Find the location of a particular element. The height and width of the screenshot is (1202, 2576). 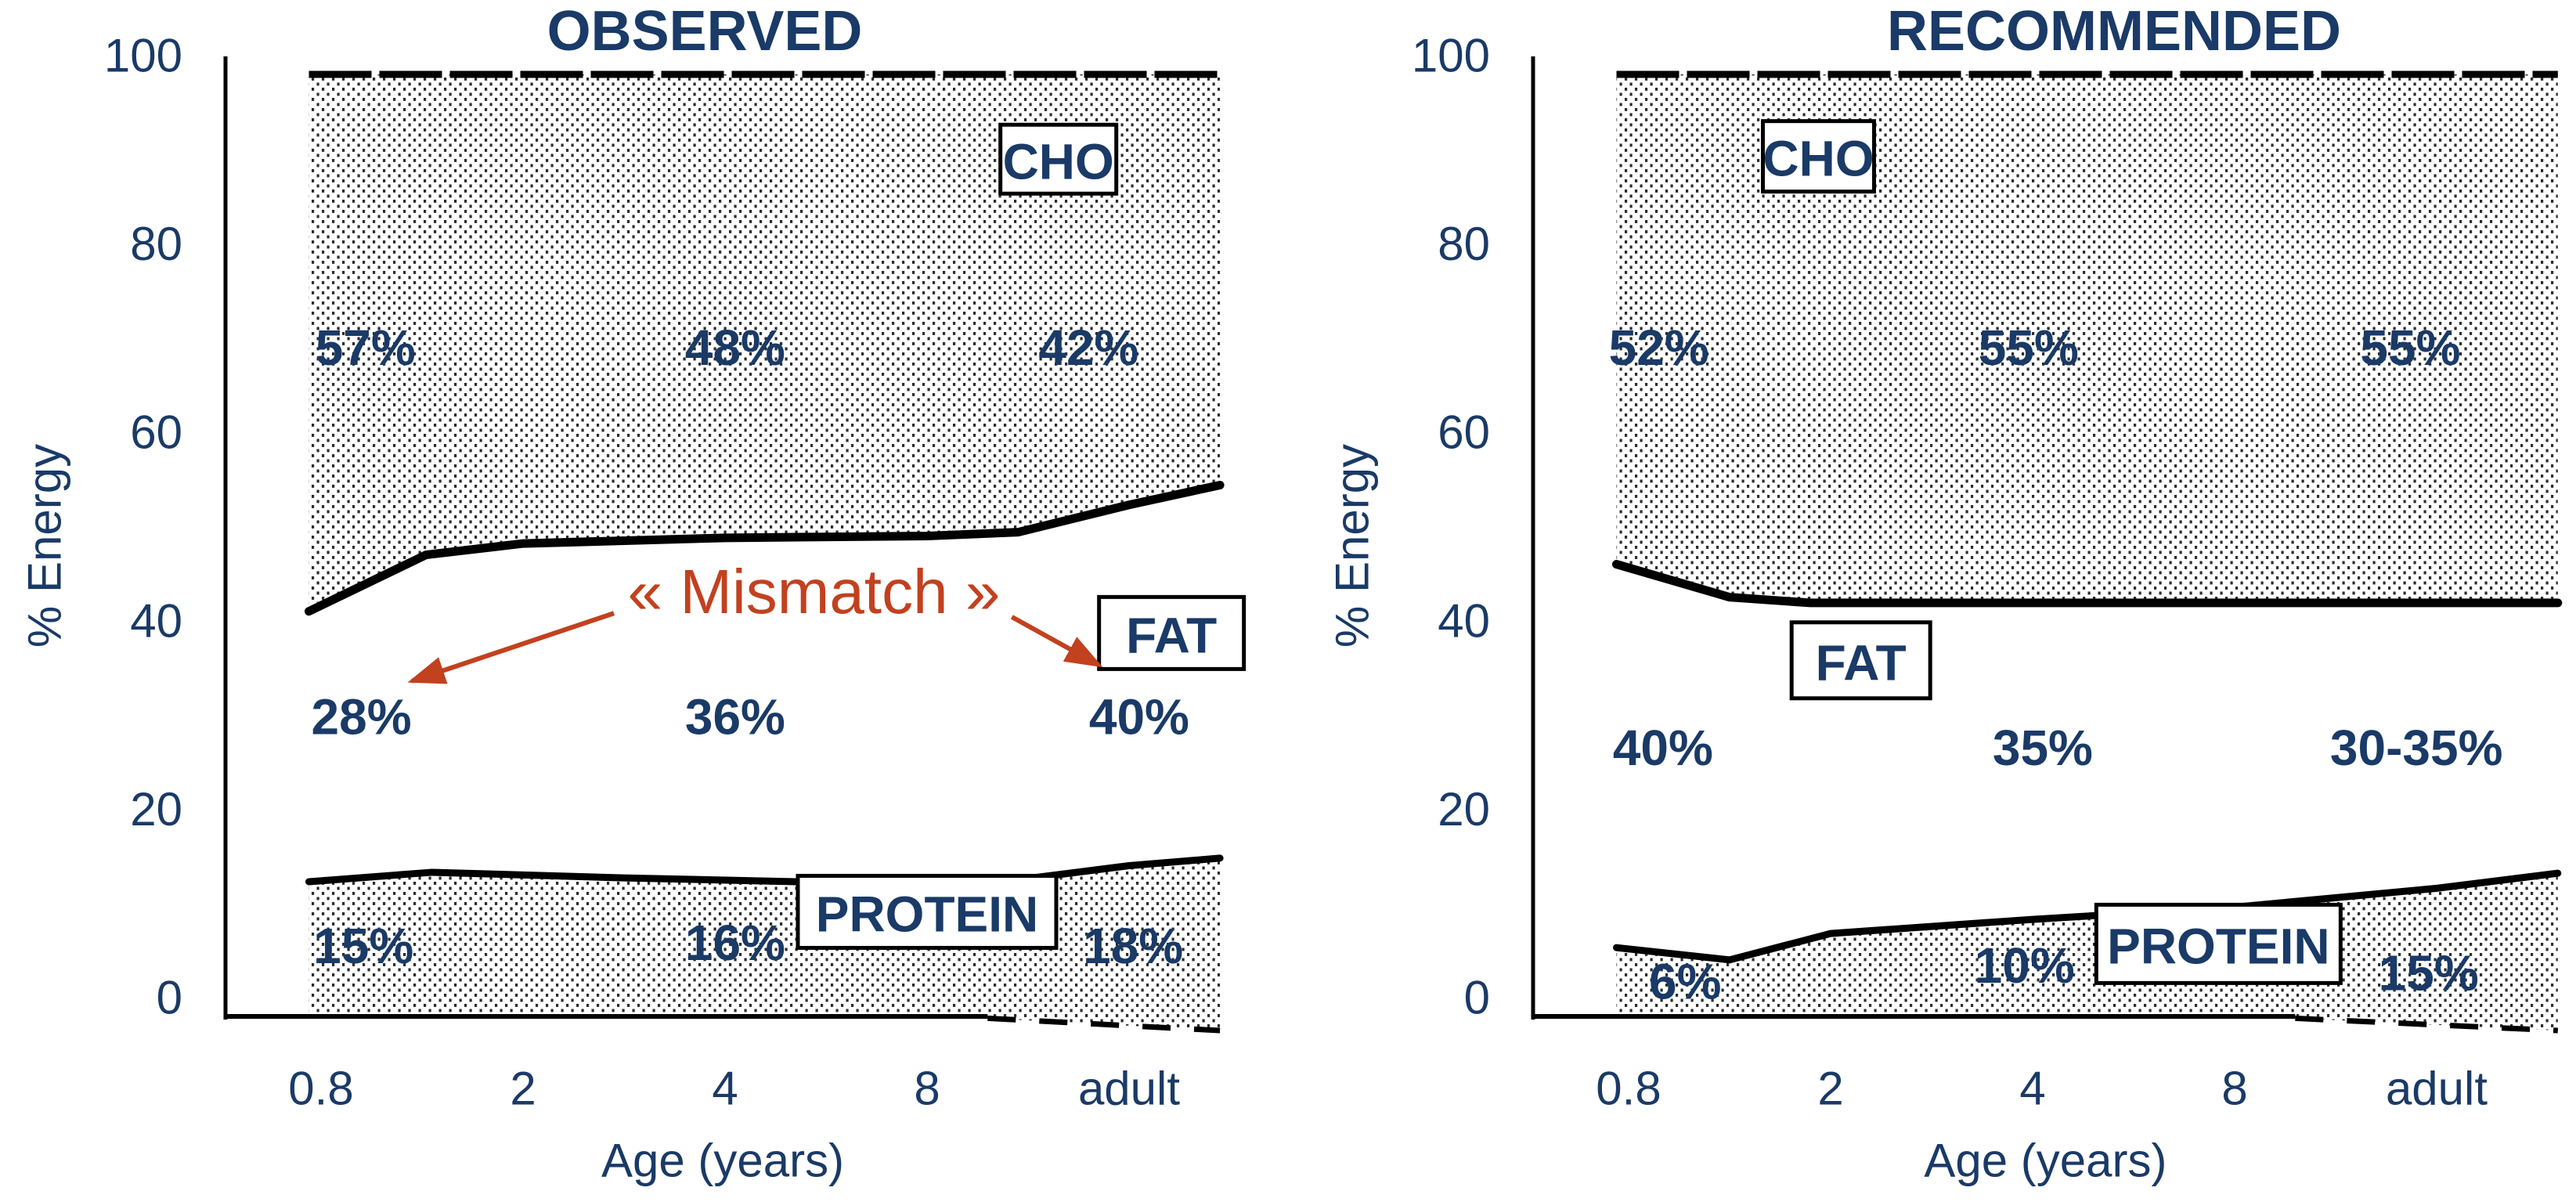

recommended-fat-value-label: 30-35% is located at coordinates (2416, 748).